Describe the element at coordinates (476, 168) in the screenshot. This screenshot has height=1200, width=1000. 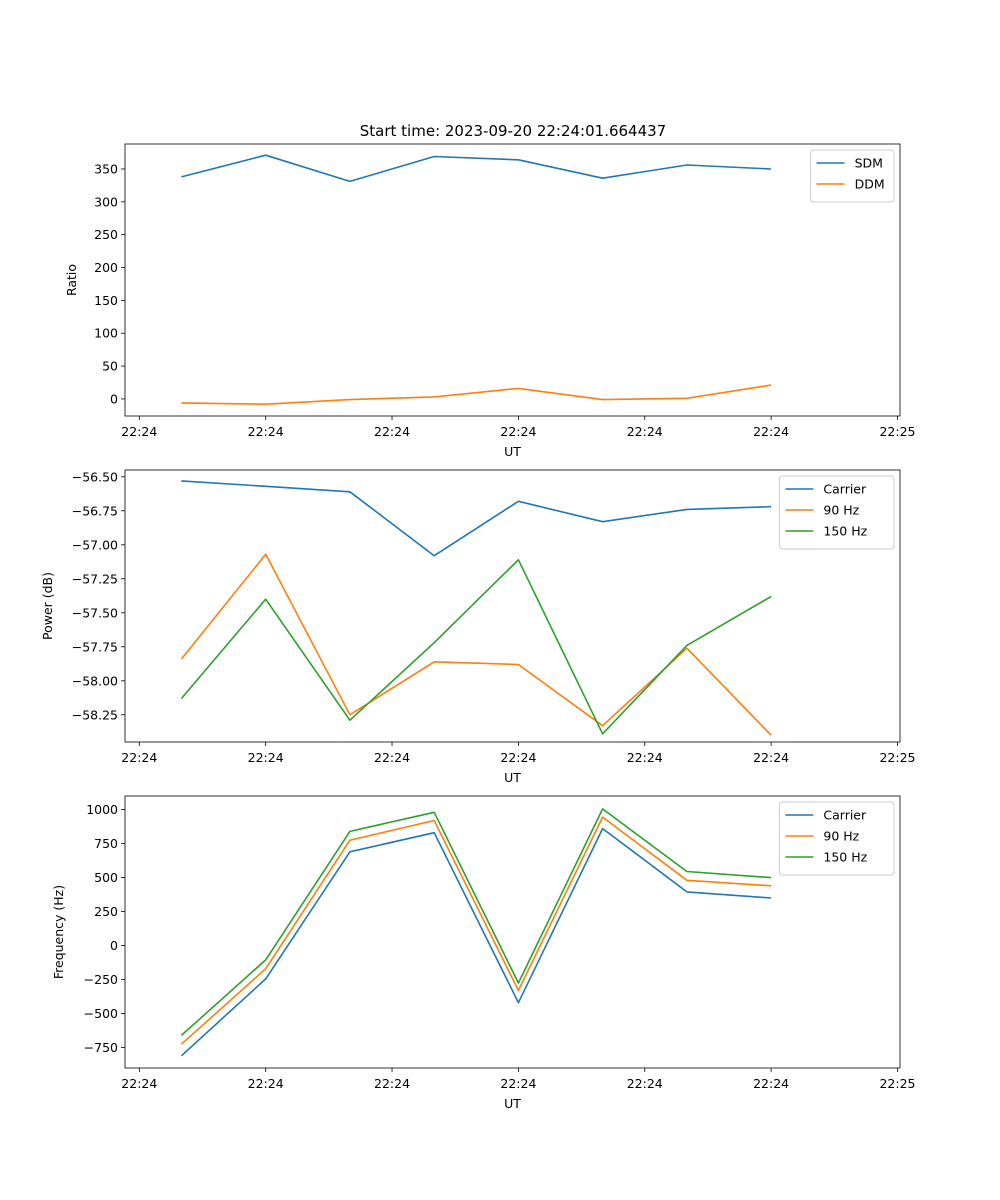
I see `series-line-sdm` at that location.